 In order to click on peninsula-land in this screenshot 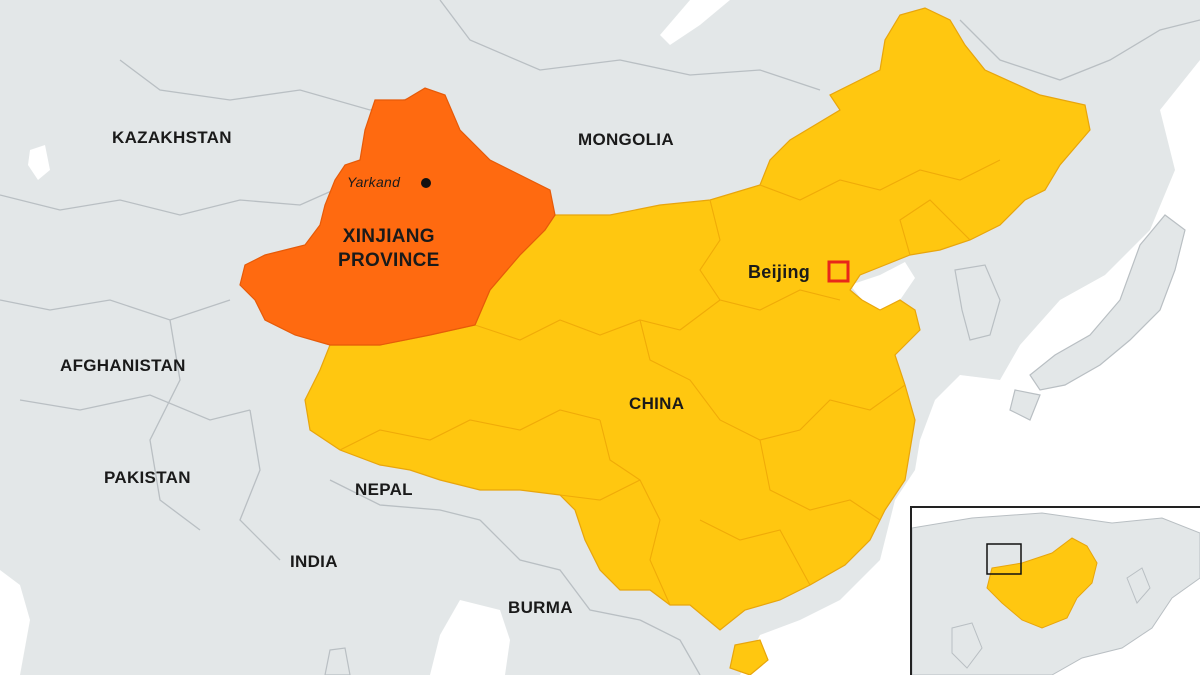, I will do `click(337, 661)`.